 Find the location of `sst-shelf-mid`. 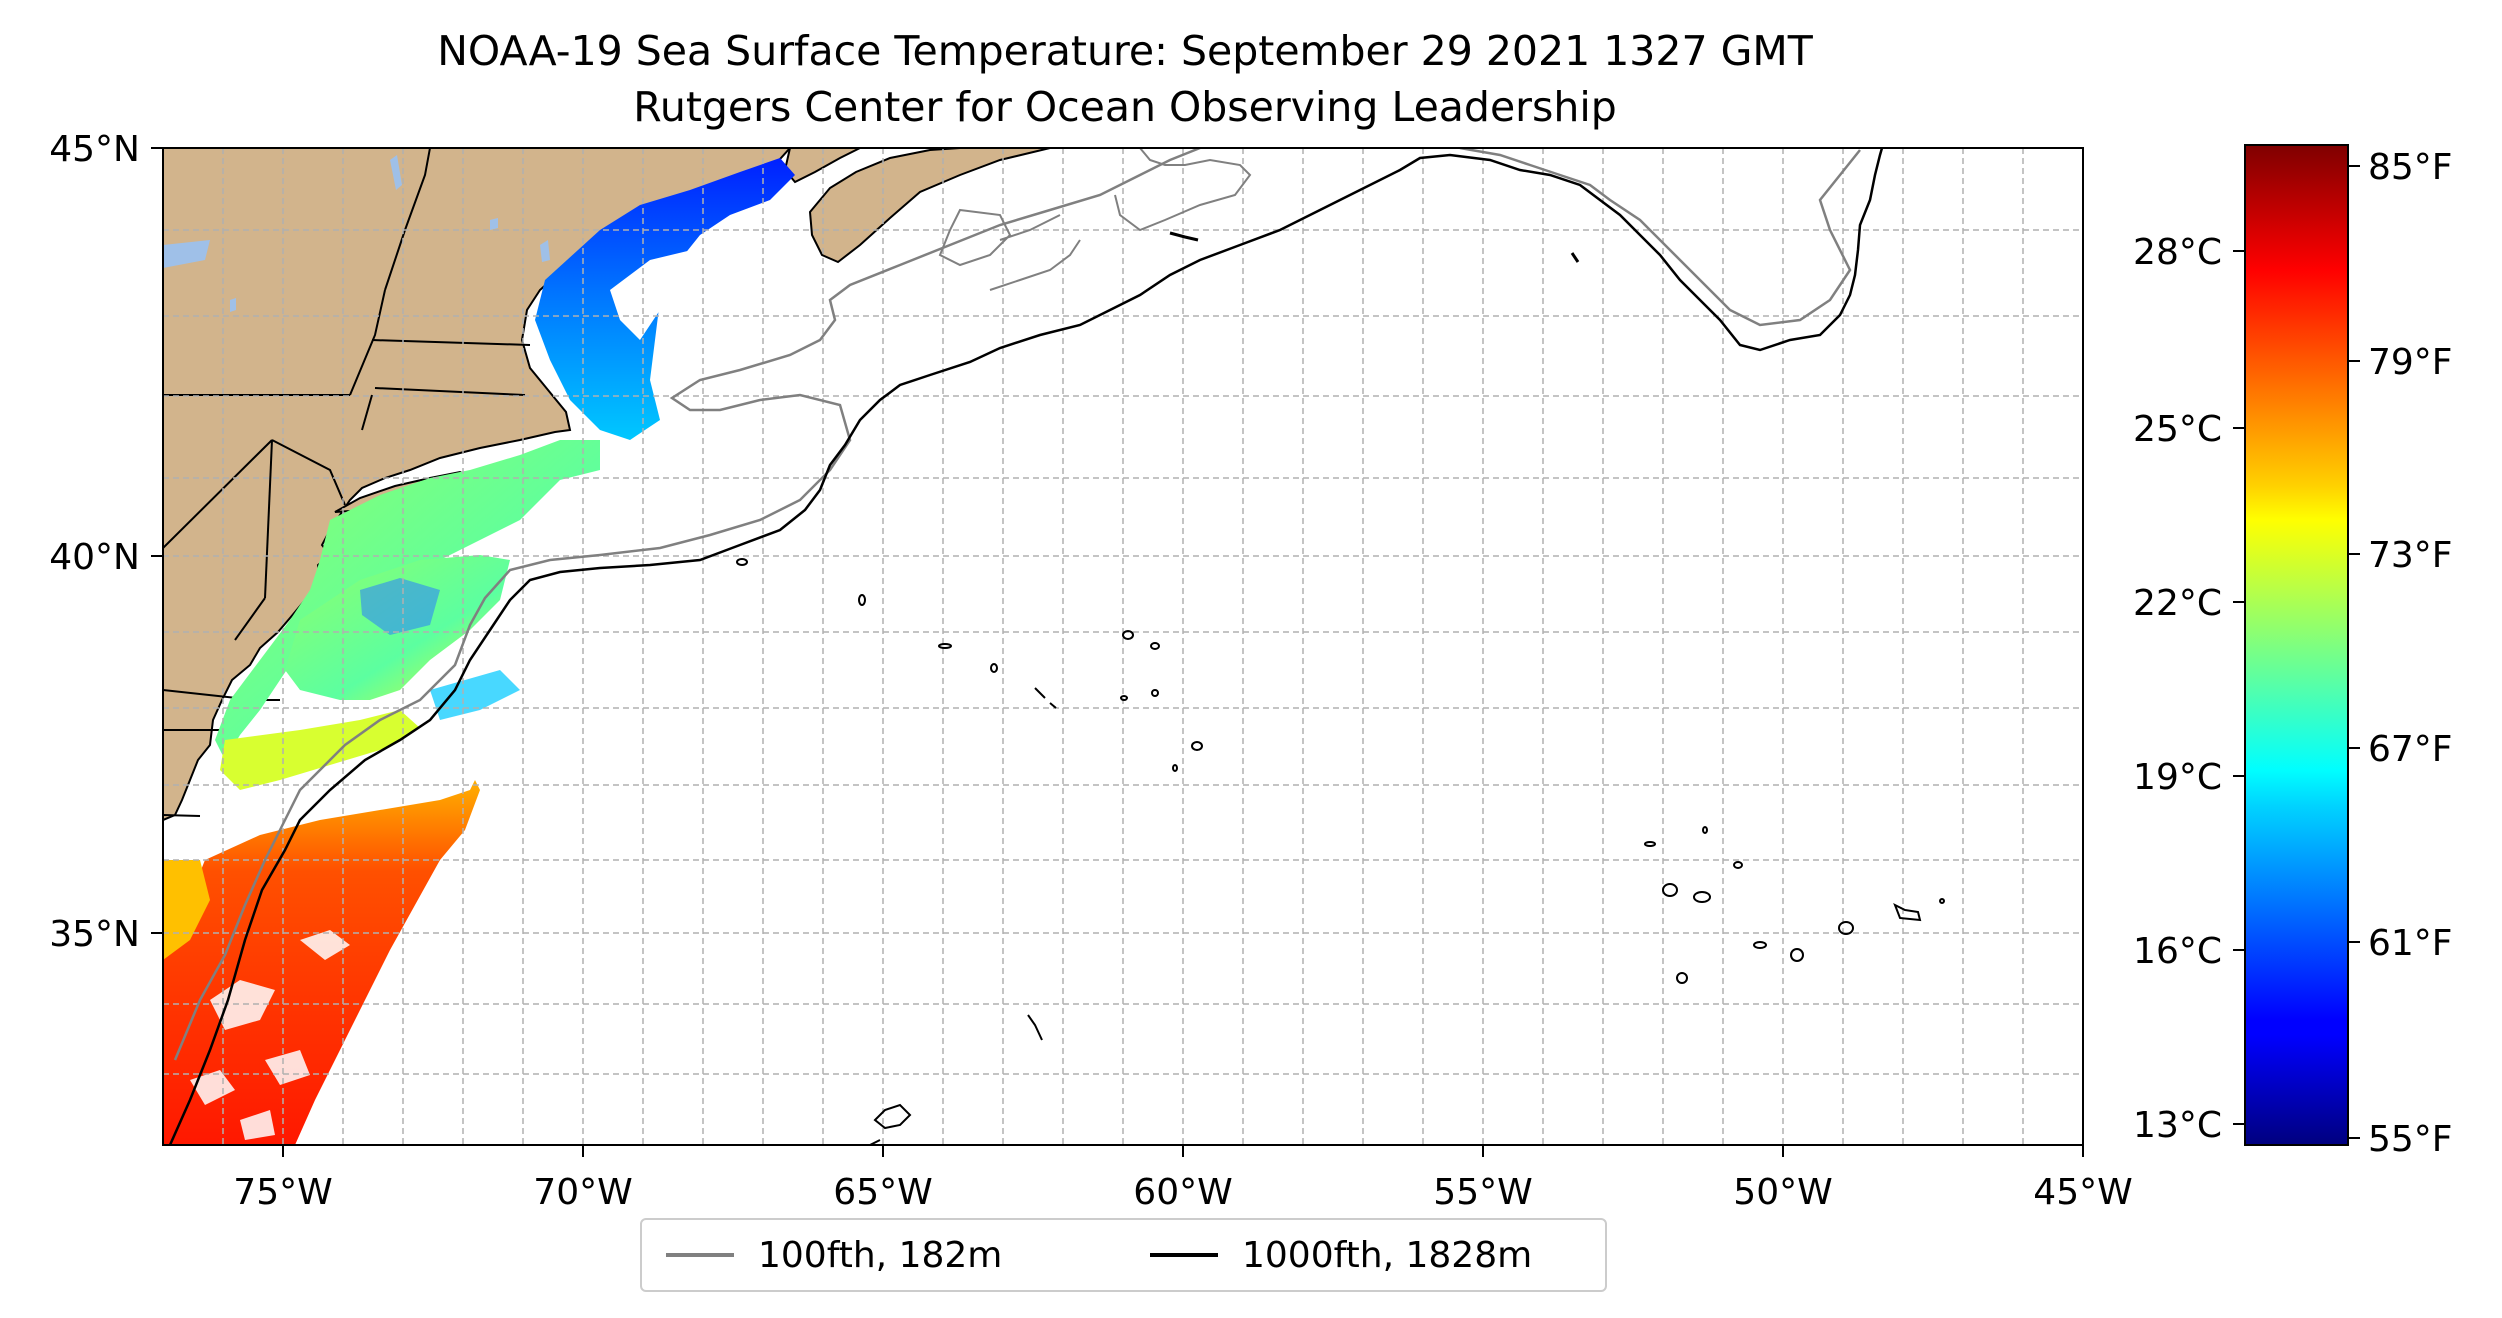

sst-shelf-mid is located at coordinates (407, 600).